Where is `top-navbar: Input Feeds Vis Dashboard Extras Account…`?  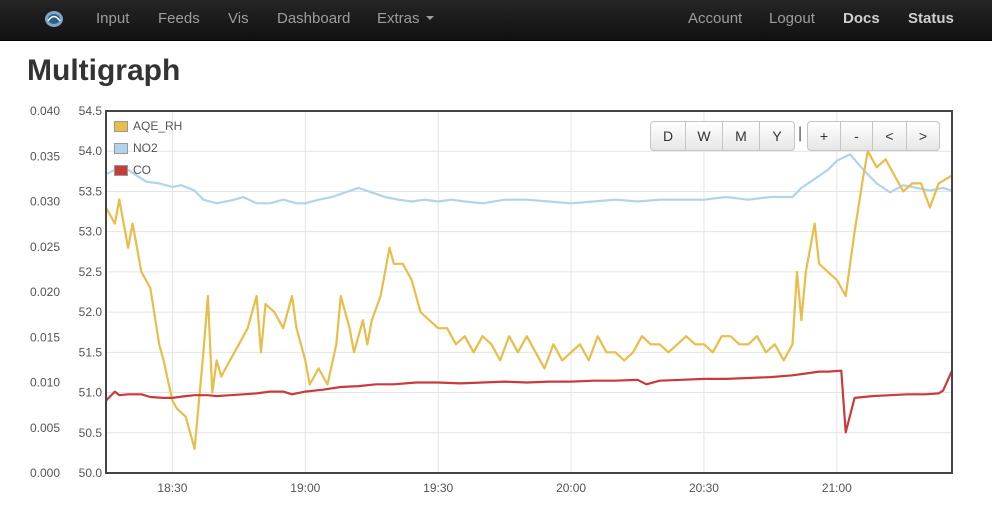
top-navbar: Input Feeds Vis Dashboard Extras Account… is located at coordinates (496, 20).